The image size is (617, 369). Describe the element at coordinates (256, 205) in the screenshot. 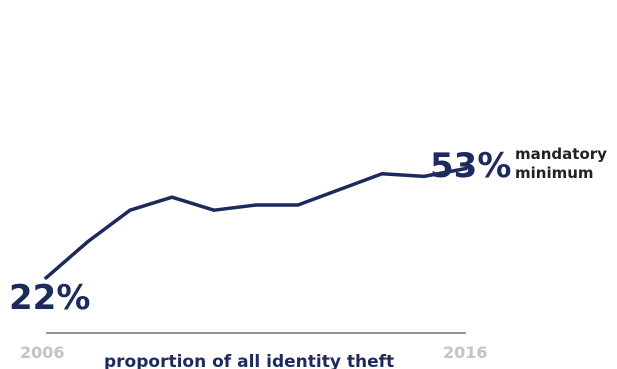

I see `data-point-2011` at that location.